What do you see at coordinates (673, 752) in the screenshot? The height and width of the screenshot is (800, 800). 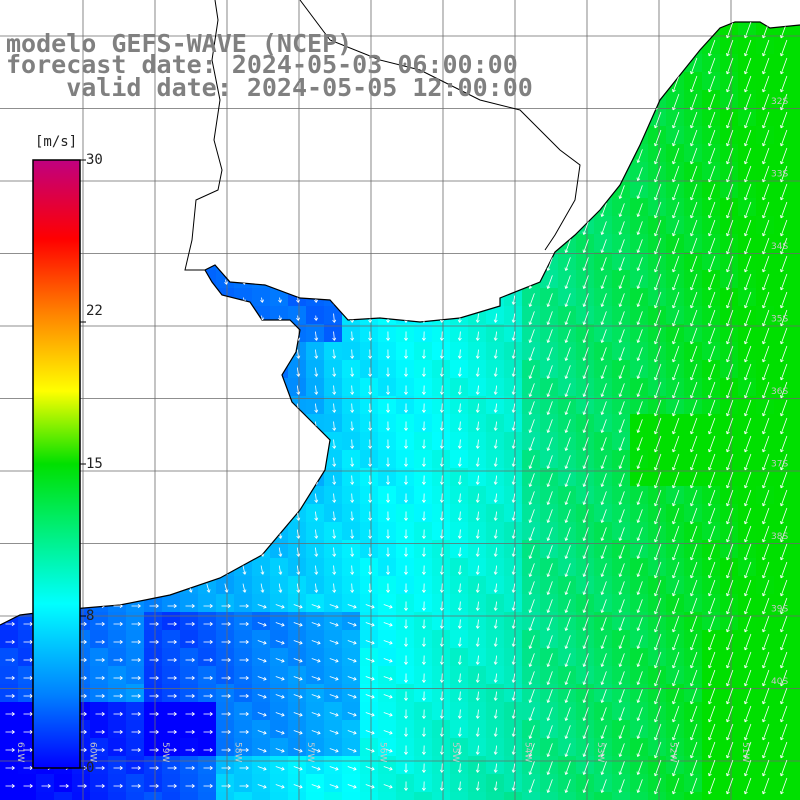 I see `longitude-label: 52W` at bounding box center [673, 752].